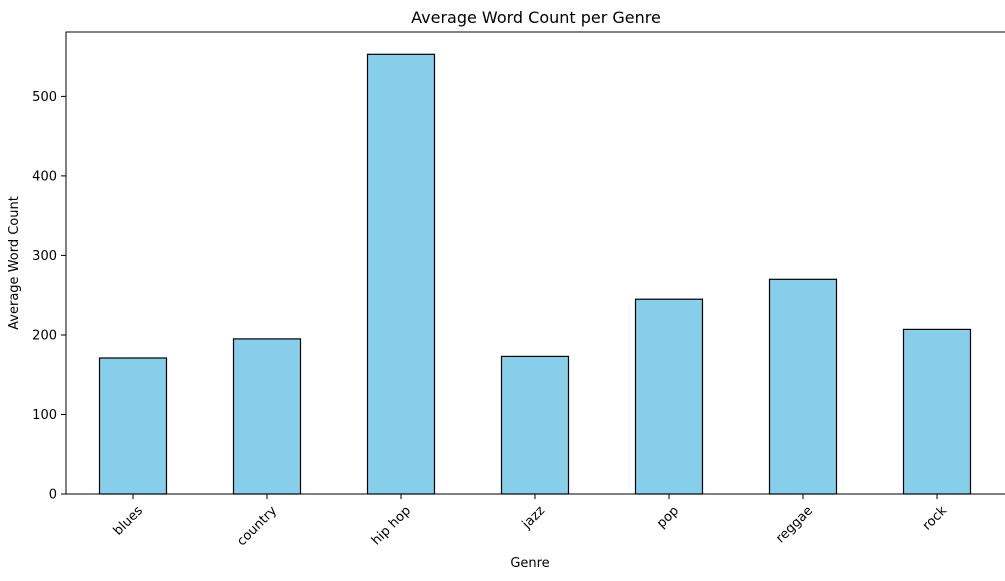  I want to click on chart-title: Average Word Count per Genre, so click(536, 17).